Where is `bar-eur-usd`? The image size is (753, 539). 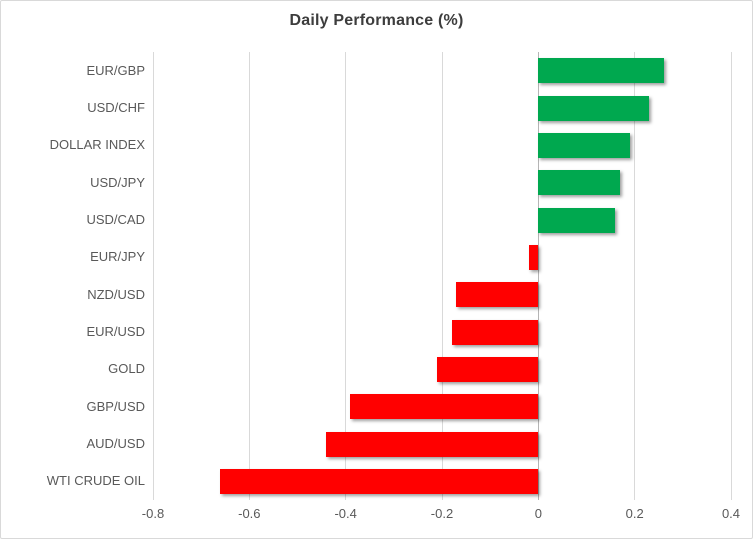 bar-eur-usd is located at coordinates (495, 332).